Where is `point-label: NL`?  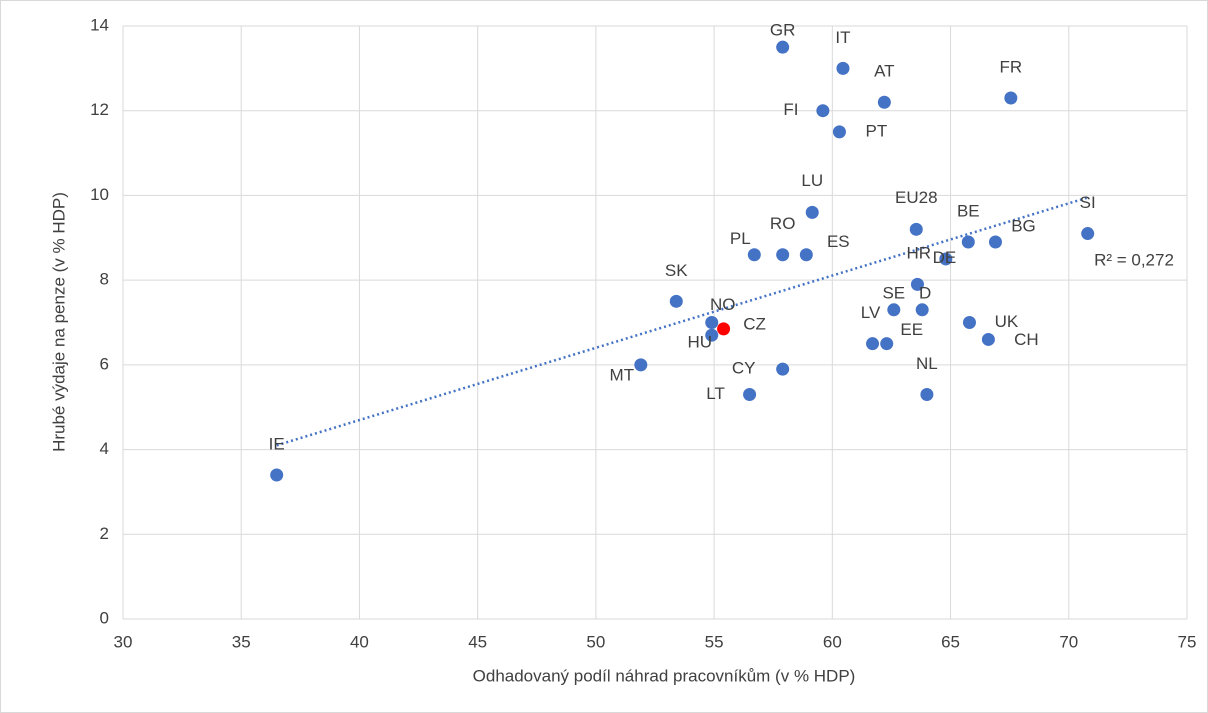
point-label: NL is located at coordinates (927, 363).